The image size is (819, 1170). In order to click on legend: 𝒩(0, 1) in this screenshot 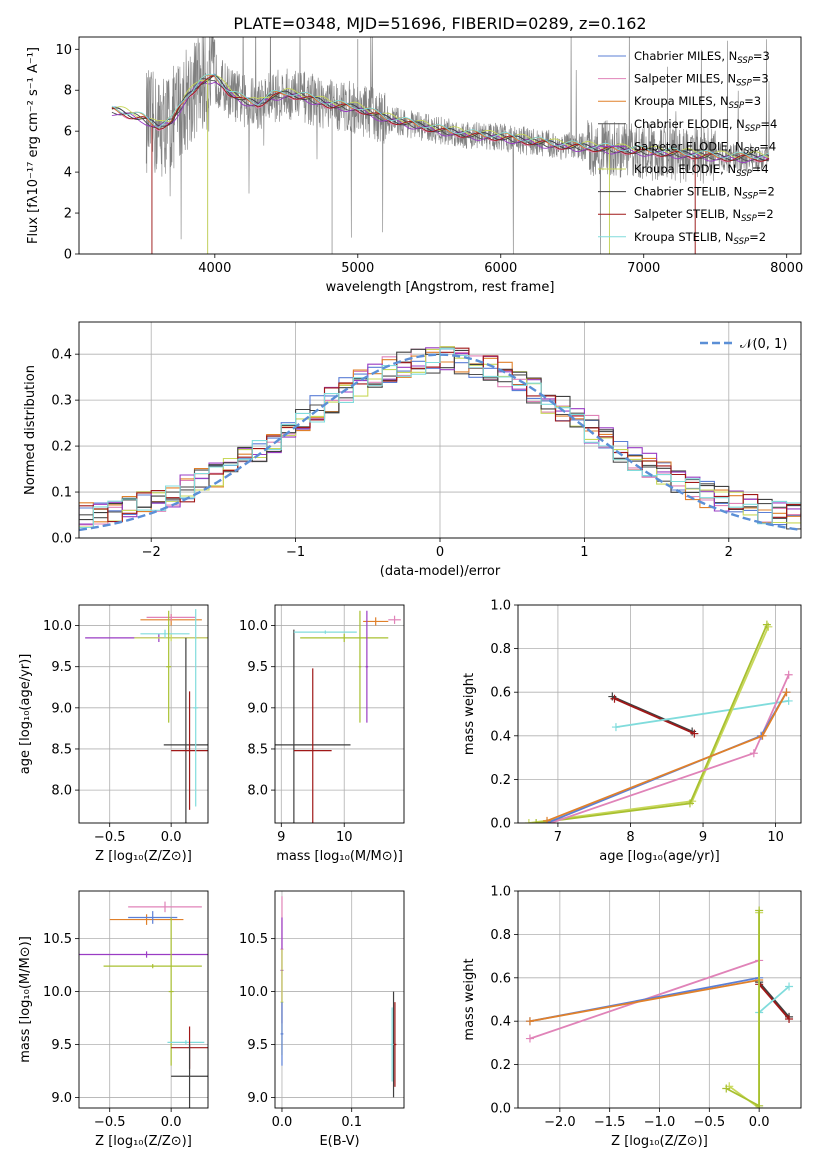, I will do `click(743, 344)`.